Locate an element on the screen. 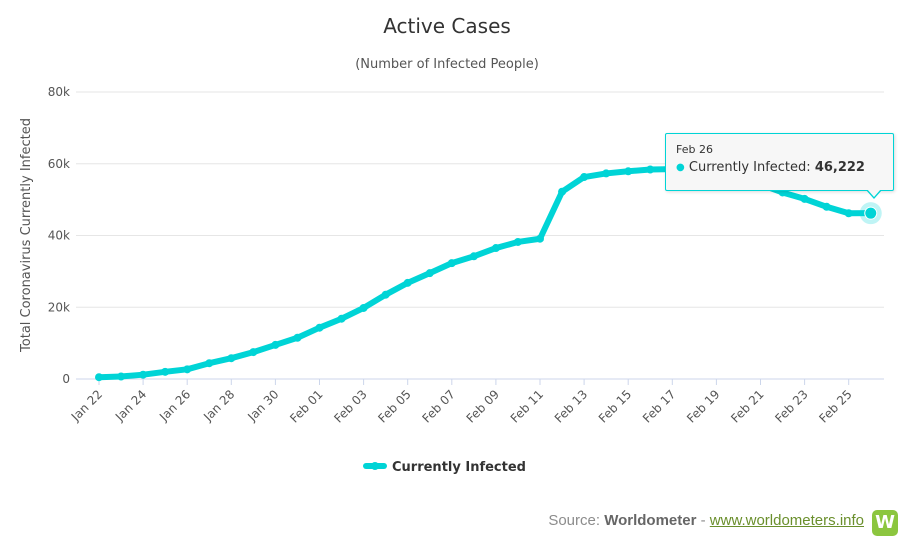  tooltip-row: ● Currently Infected: 46,222 is located at coordinates (779, 167).